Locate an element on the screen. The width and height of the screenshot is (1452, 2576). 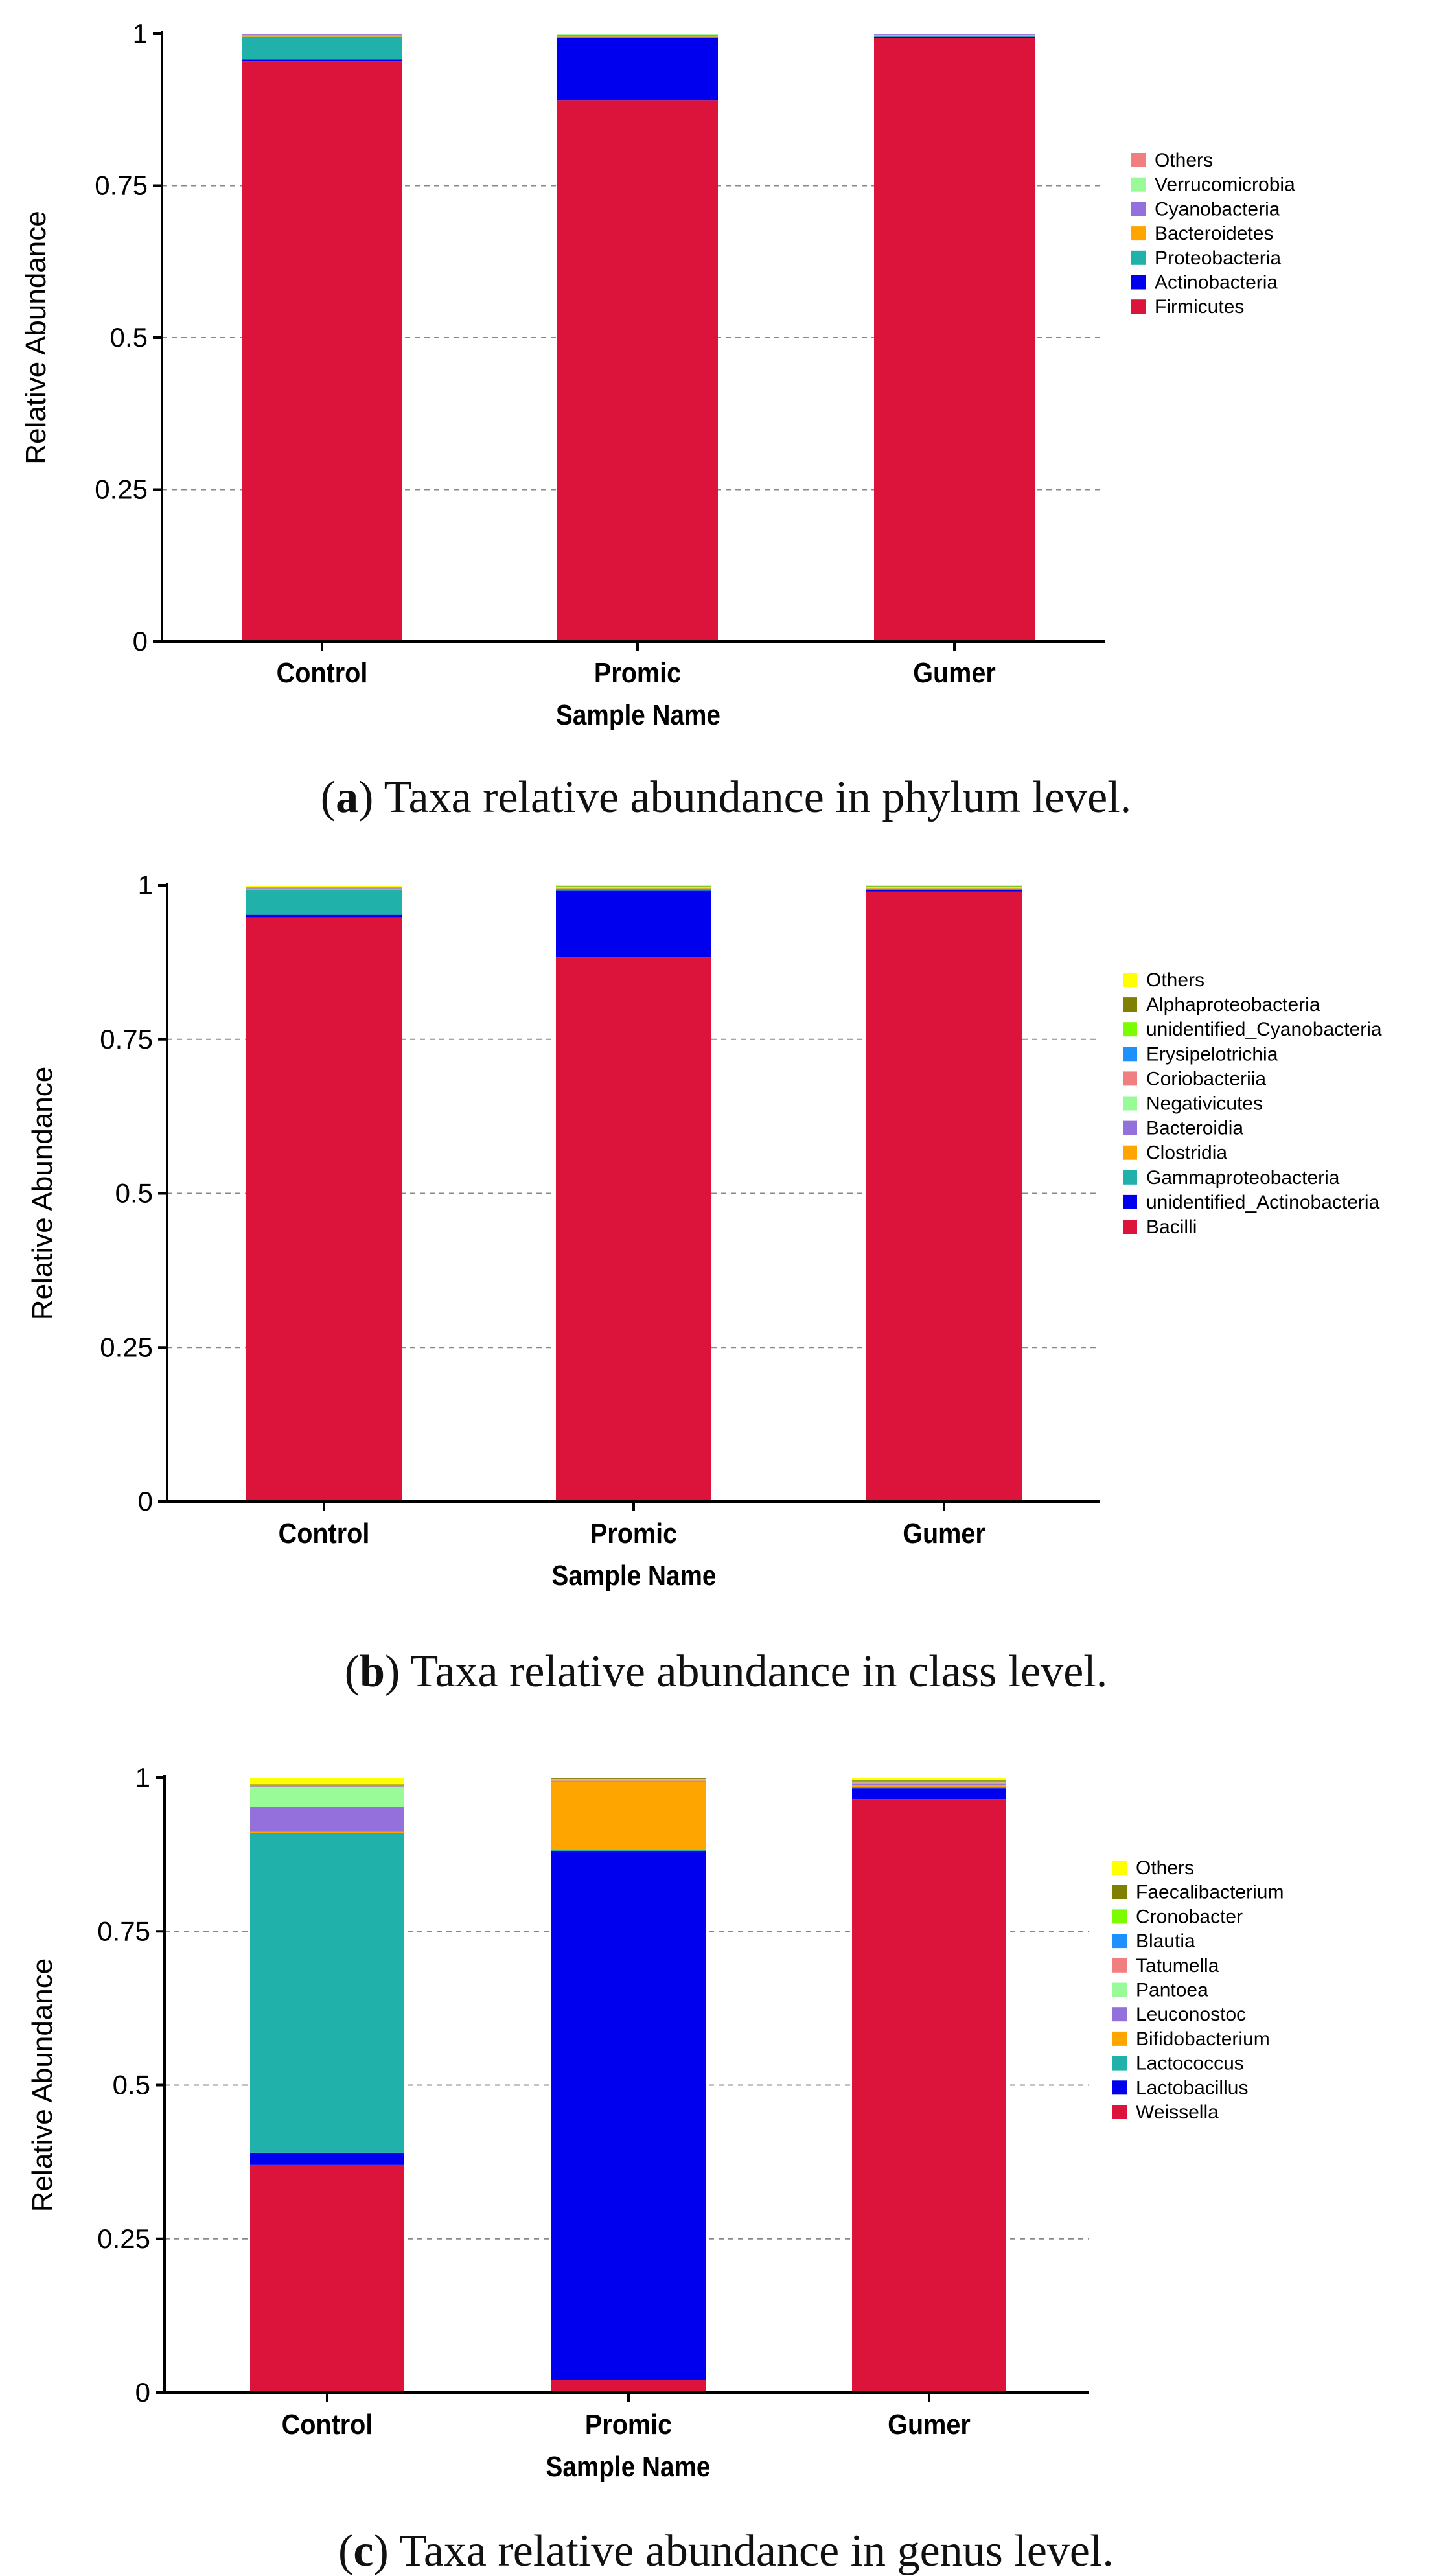
legend-label-clostridia: Clostridia is located at coordinates (1186, 1153).